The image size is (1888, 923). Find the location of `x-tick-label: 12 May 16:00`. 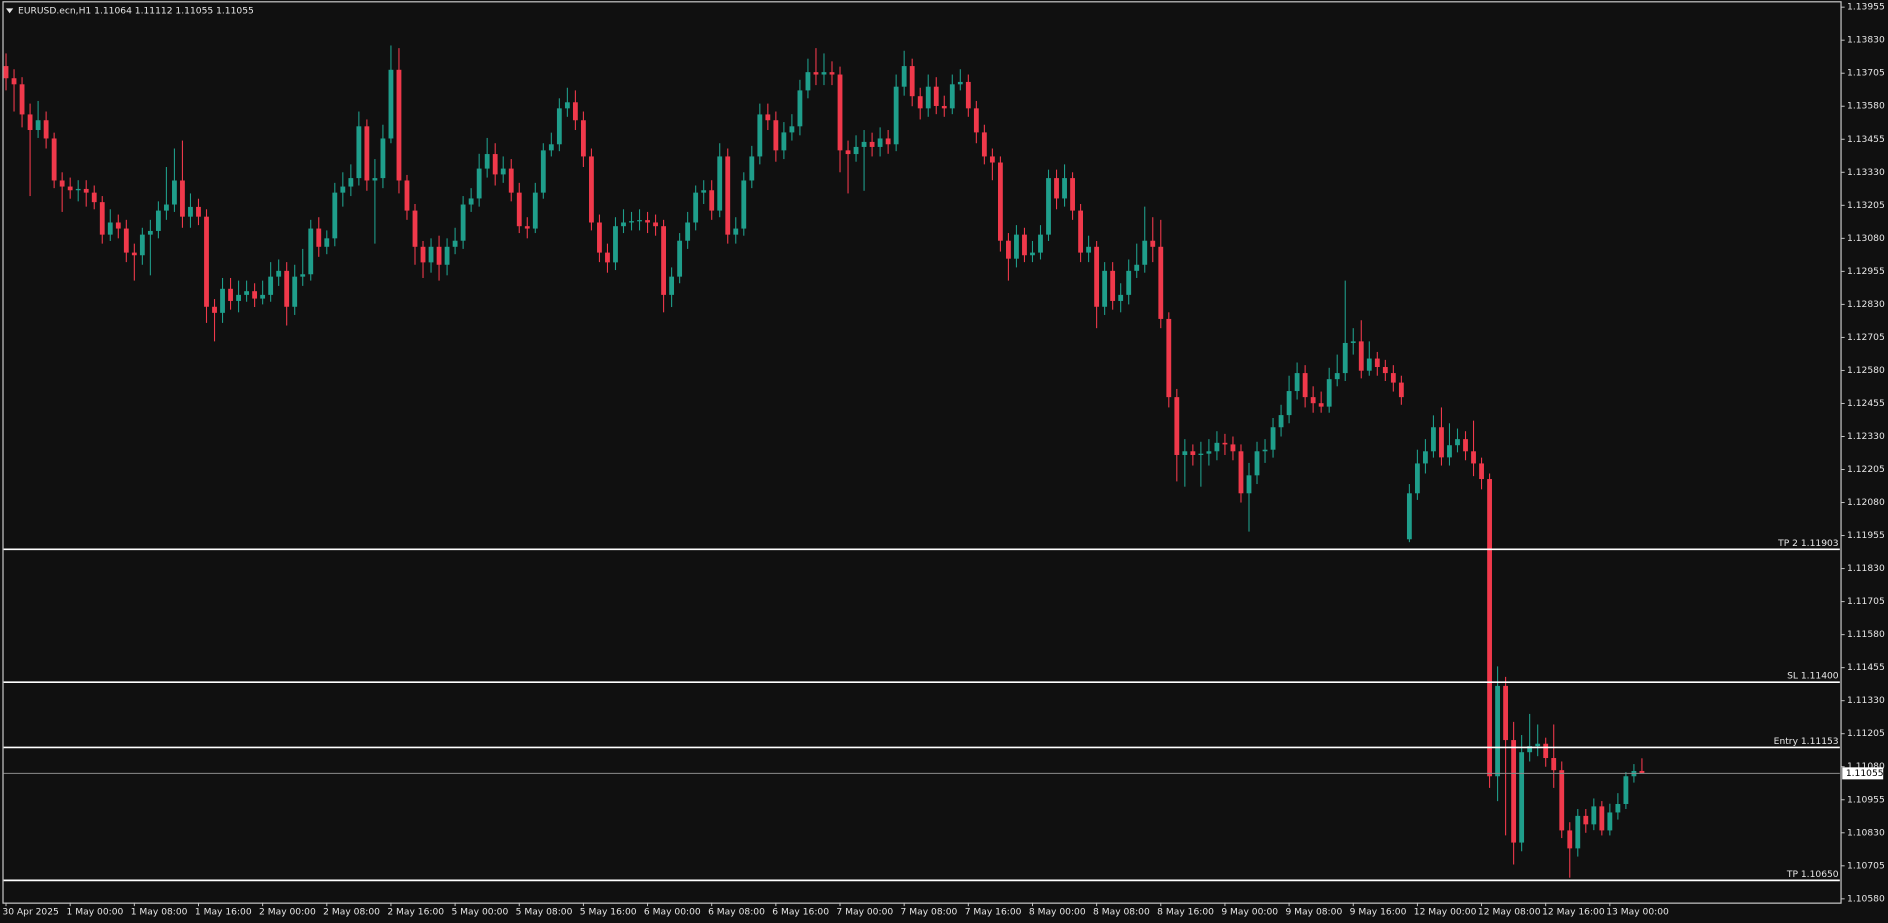

x-tick-label: 12 May 16:00 is located at coordinates (1573, 913).